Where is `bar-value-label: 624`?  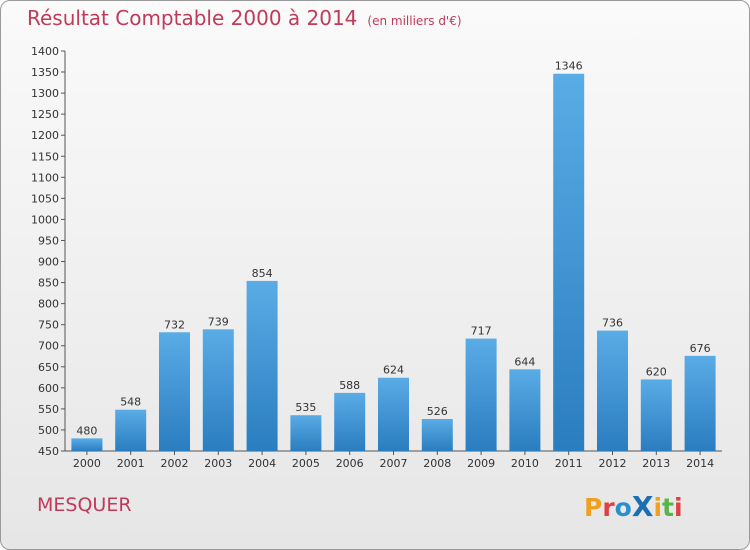 bar-value-label: 624 is located at coordinates (393, 370).